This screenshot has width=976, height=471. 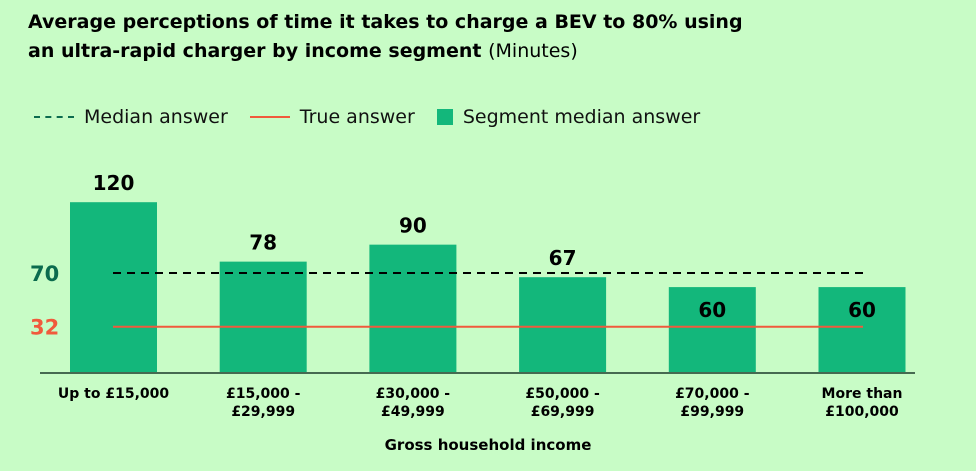 What do you see at coordinates (413, 412) in the screenshot?
I see `x-tick-label: £49,999` at bounding box center [413, 412].